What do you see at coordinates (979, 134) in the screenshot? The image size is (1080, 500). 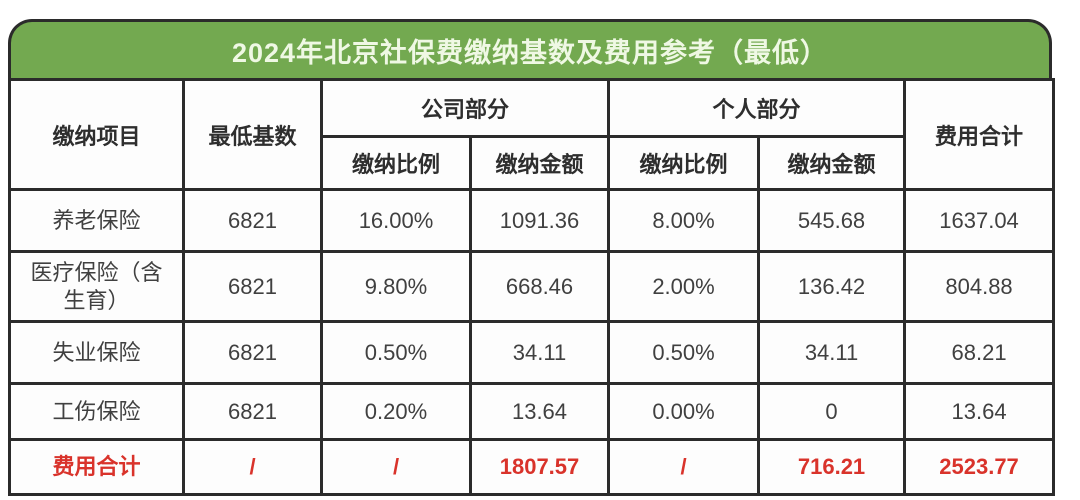 I see `header-fee-total: 费用合计` at bounding box center [979, 134].